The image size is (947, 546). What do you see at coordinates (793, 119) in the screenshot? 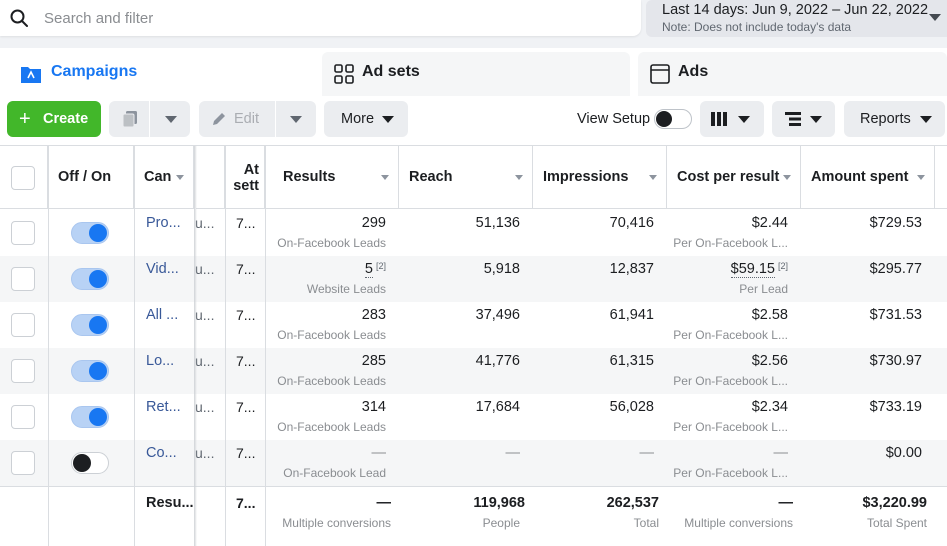
I see `breakdown-icon` at bounding box center [793, 119].